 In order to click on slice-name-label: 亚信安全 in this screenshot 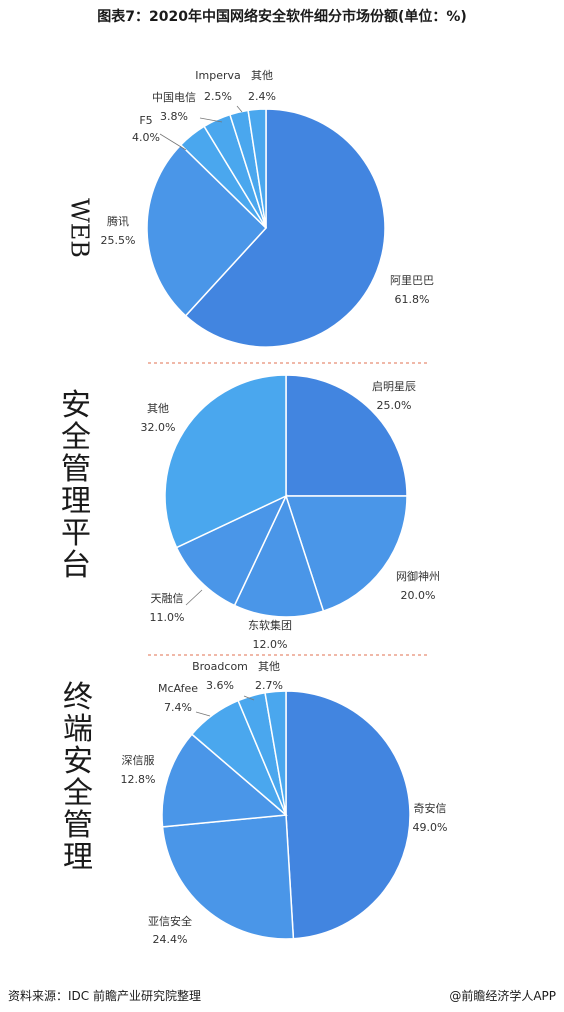, I will do `click(170, 921)`.